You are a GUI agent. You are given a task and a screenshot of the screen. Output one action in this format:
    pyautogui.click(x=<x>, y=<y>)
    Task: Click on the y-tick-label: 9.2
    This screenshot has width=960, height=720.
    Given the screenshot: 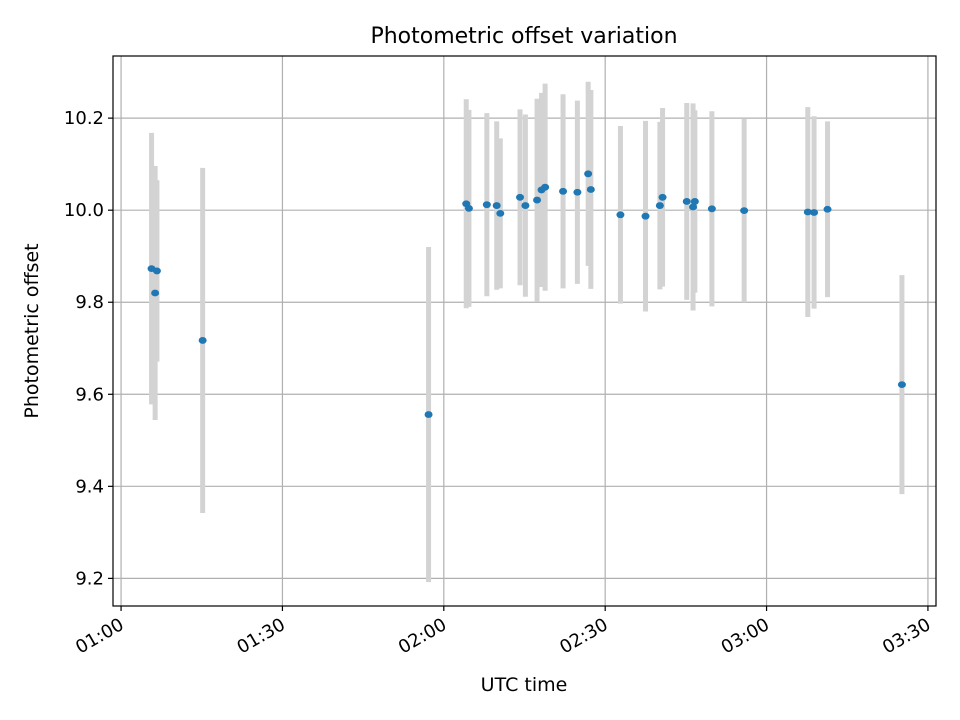 What is the action you would take?
    pyautogui.click(x=89, y=578)
    